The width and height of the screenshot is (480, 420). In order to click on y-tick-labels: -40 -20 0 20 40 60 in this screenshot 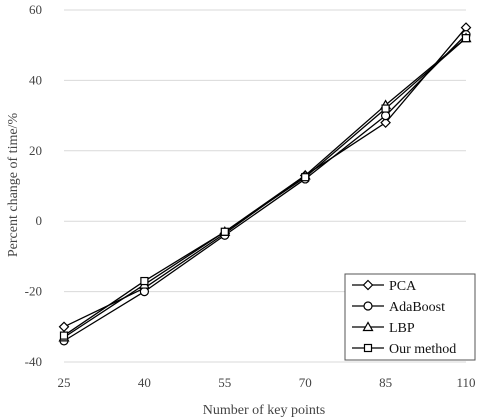, I will do `click(33, 185)`.